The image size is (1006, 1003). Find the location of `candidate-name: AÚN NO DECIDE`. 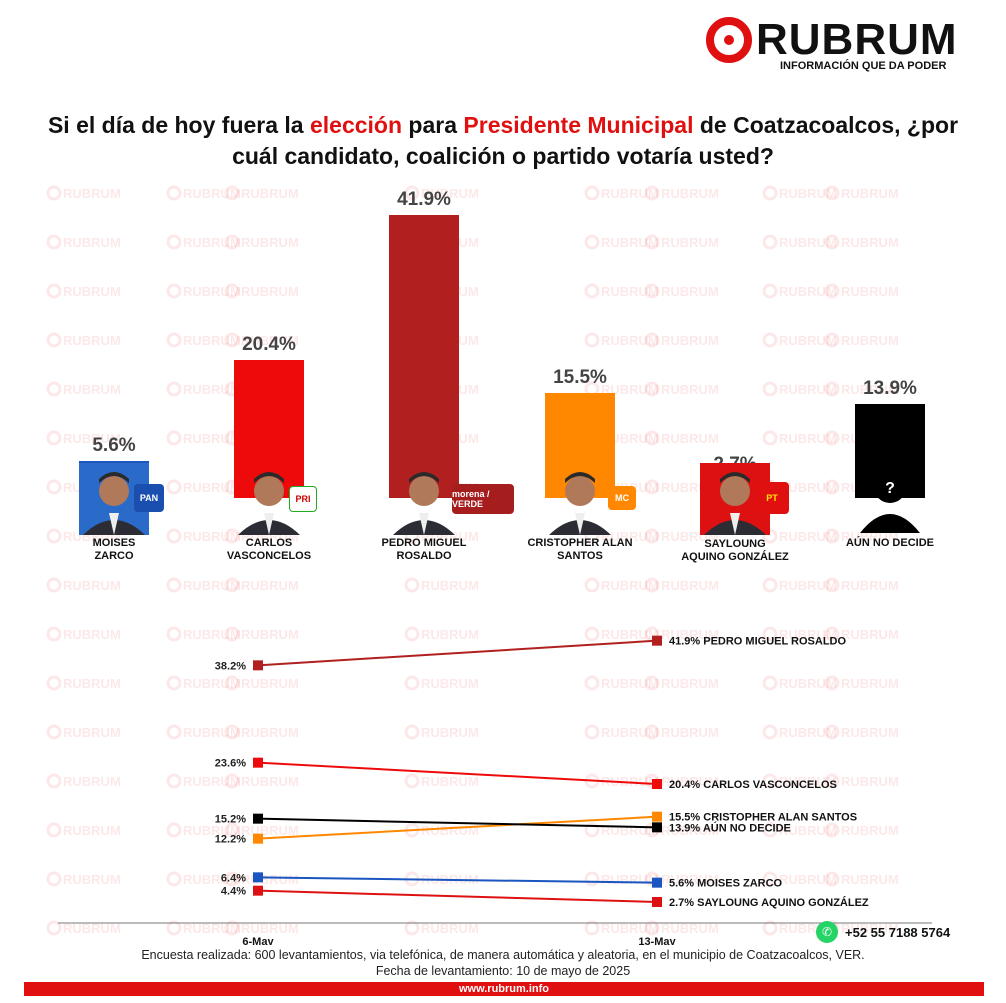

candidate-name: AÚN NO DECIDE is located at coordinates (889, 543).